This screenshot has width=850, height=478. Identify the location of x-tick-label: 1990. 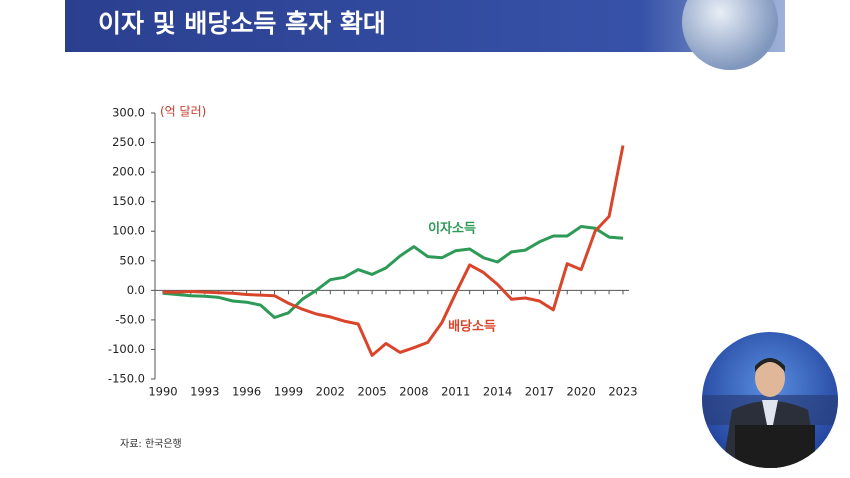
(162, 392).